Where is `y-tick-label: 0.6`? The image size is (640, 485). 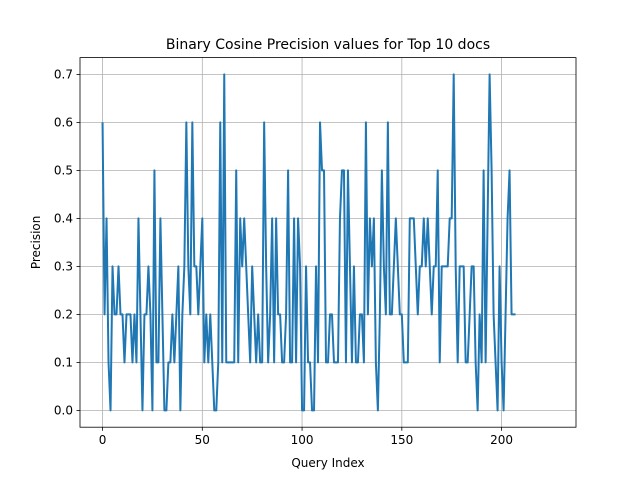 y-tick-label: 0.6 is located at coordinates (63, 123).